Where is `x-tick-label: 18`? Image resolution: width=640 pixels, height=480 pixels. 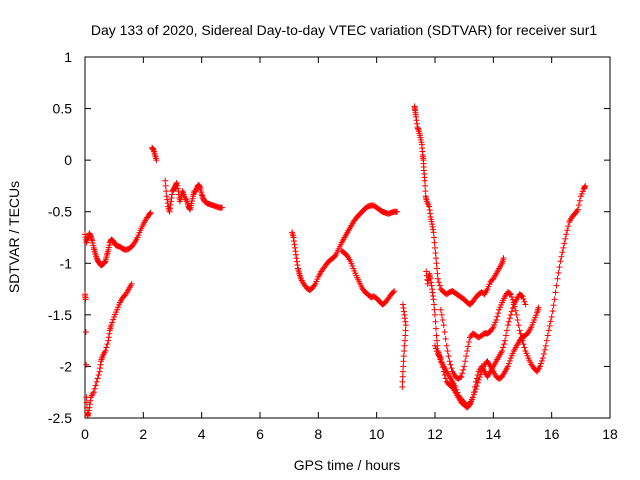 x-tick-label: 18 is located at coordinates (610, 434).